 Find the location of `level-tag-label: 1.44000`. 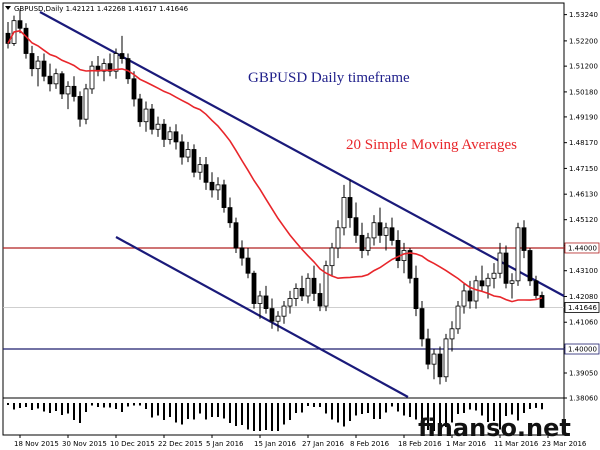

level-tag-label: 1.44000 is located at coordinates (582, 248).